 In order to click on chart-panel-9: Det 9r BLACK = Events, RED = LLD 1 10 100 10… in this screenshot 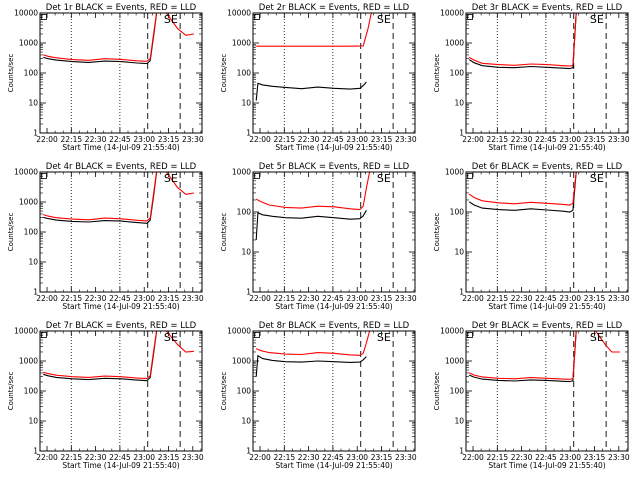, I will do `click(531, 395)`.